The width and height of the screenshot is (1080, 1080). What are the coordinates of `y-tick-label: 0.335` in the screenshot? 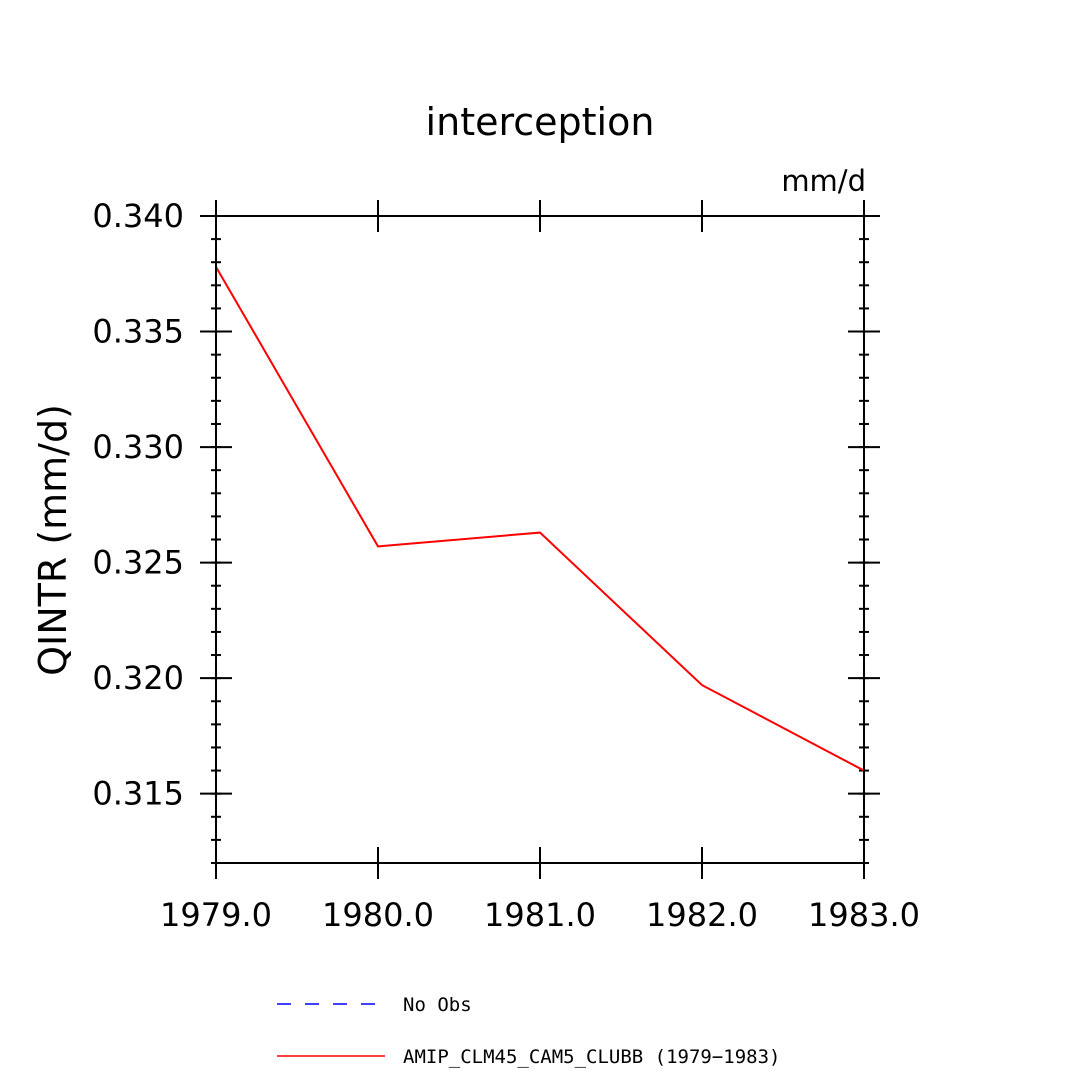 It's located at (138, 332).